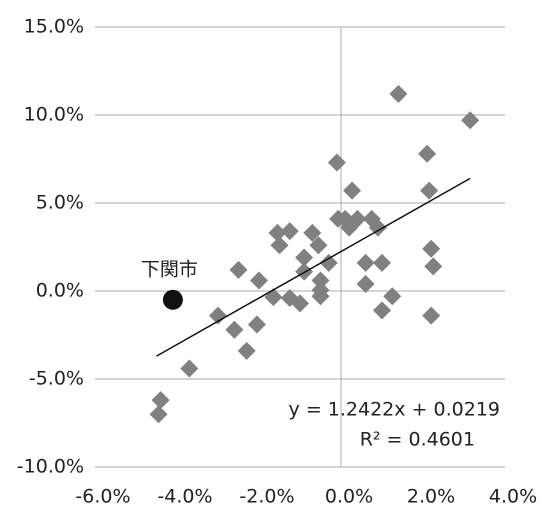 The image size is (543, 511). What do you see at coordinates (60, 203) in the screenshot?
I see `y-tick-label: 5.0%` at bounding box center [60, 203].